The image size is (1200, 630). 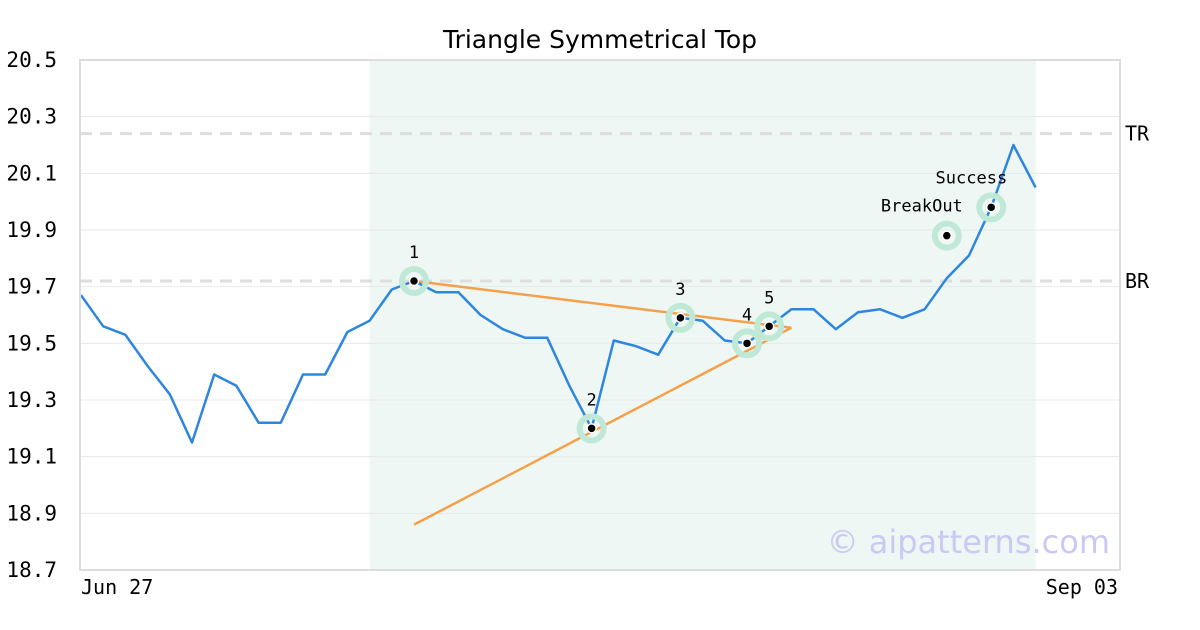 What do you see at coordinates (922, 207) in the screenshot?
I see `annotation-label: BreakOut` at bounding box center [922, 207].